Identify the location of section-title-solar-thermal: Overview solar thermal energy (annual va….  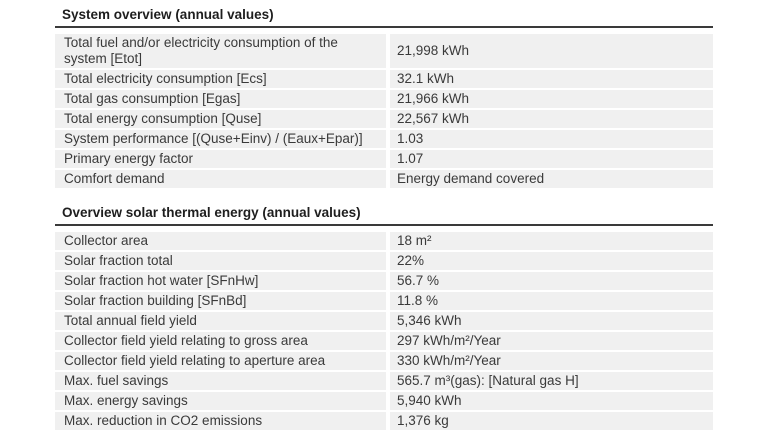
(211, 212).